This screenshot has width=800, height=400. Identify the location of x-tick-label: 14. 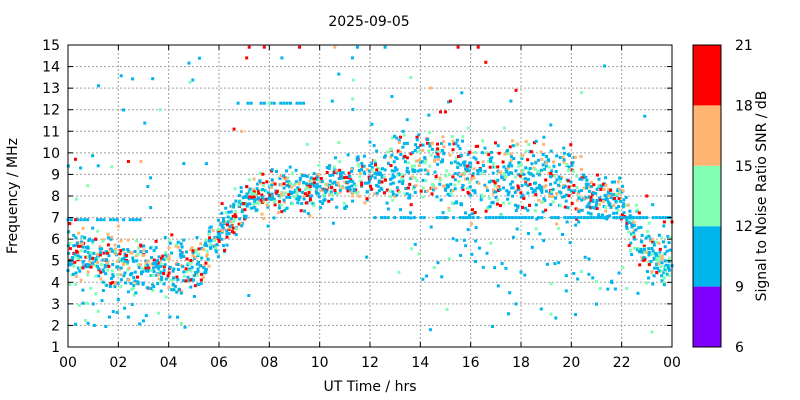
(420, 363).